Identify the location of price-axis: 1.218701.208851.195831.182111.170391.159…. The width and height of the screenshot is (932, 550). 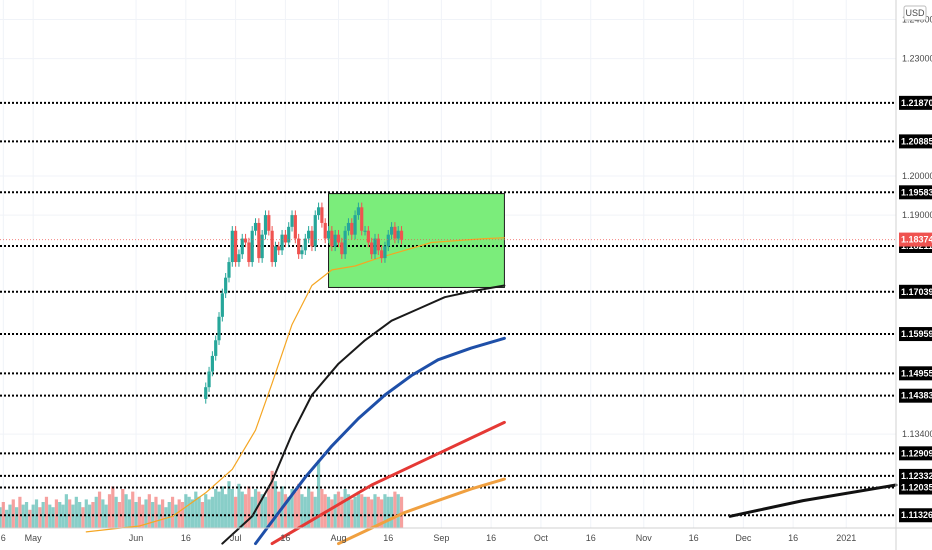
(915, 269).